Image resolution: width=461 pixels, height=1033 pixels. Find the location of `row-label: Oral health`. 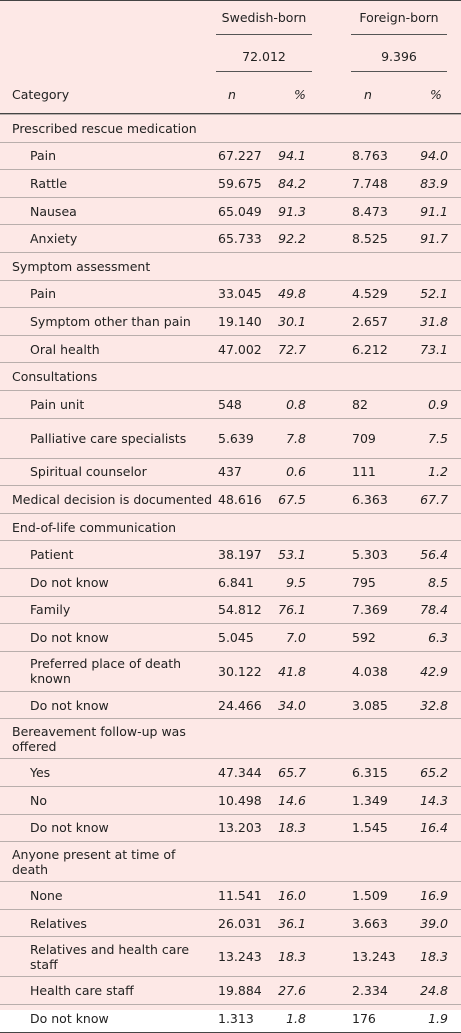

row-label: Oral health is located at coordinates (65, 349).